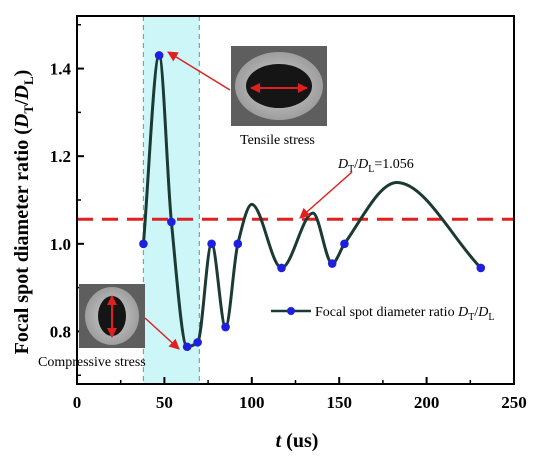 The image size is (550, 459). What do you see at coordinates (514, 402) in the screenshot?
I see `x-tick-label: 250` at bounding box center [514, 402].